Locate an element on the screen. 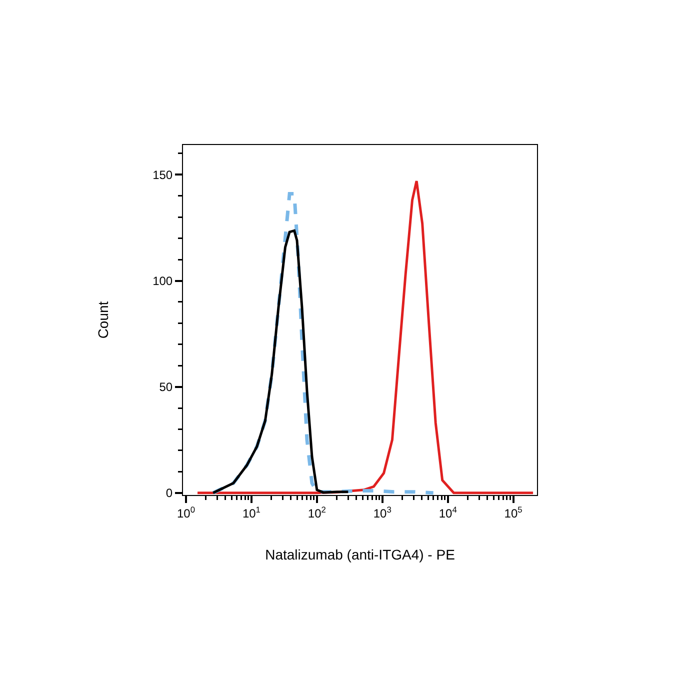 This screenshot has width=700, height=700. x-tick-label: 10$^{0}$ is located at coordinates (186, 512).